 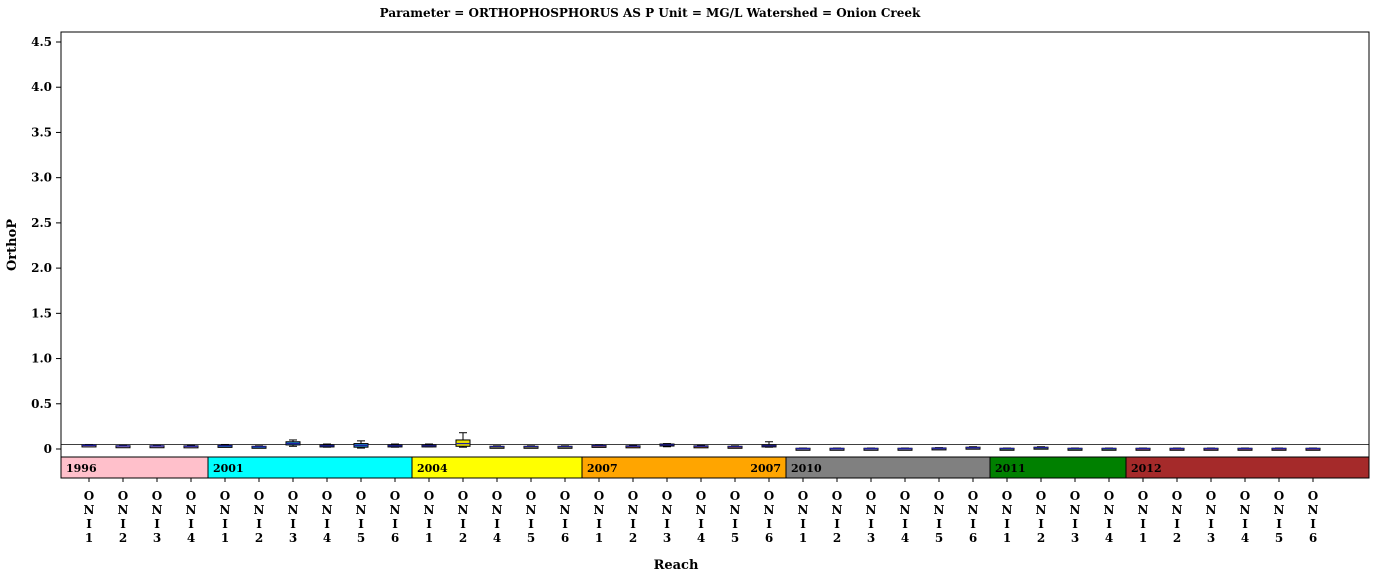 I want to click on y-tick-label: 0, so click(x=48, y=449).